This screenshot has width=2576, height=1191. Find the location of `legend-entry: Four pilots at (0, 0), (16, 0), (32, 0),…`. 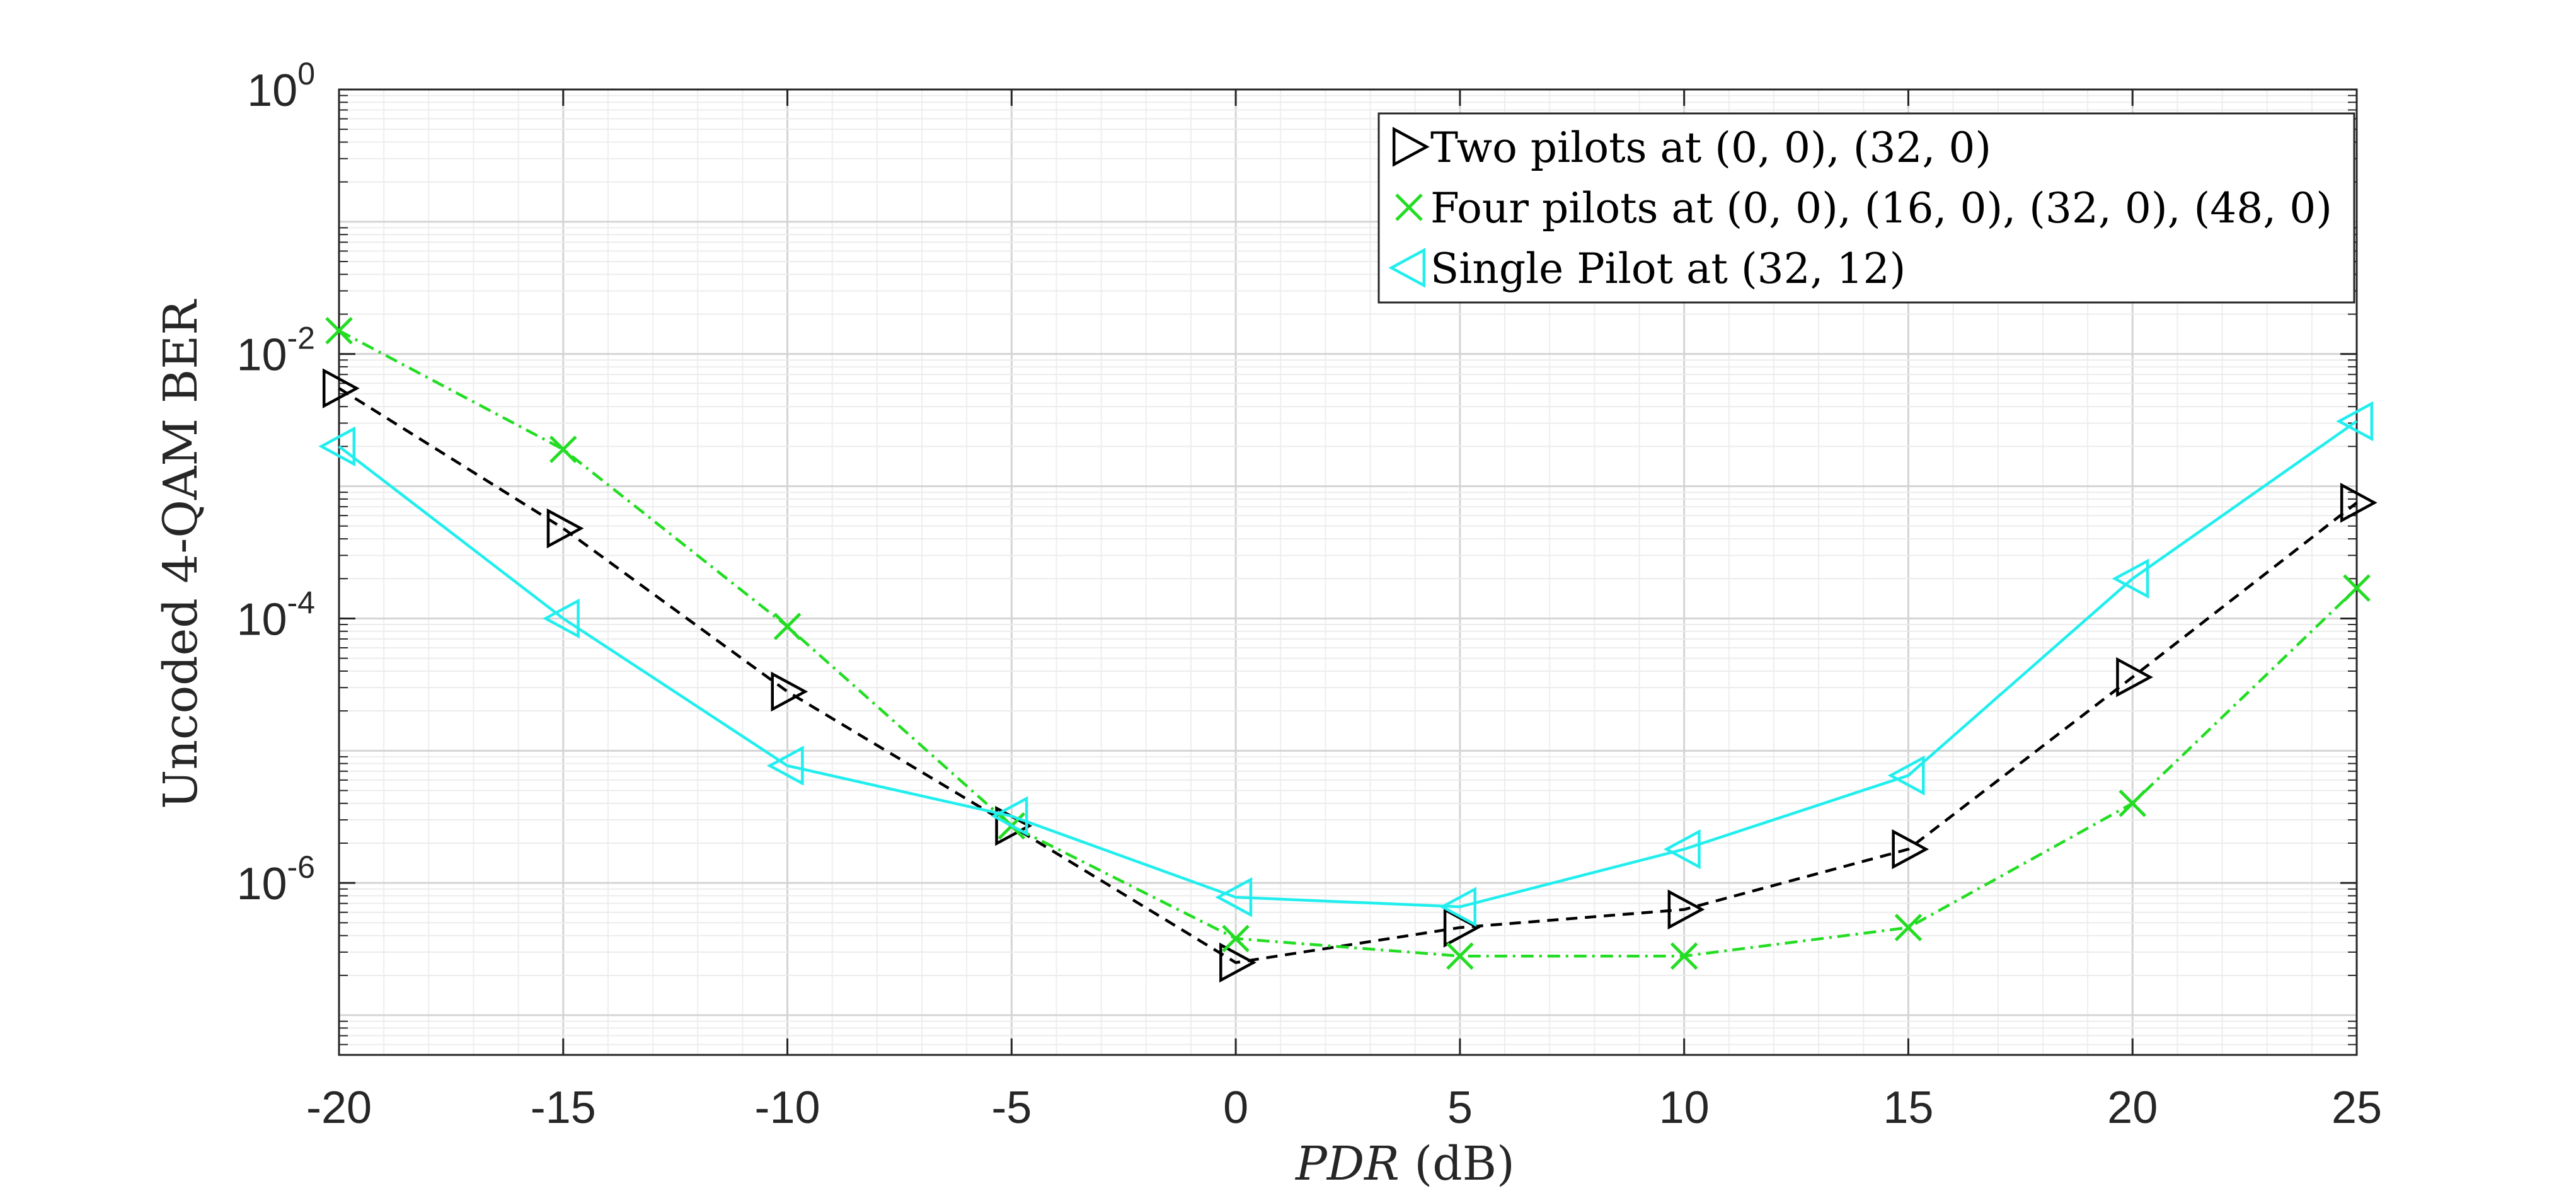

legend-entry: Four pilots at (0, 0), (16, 0), (32, 0),… is located at coordinates (1863, 208).